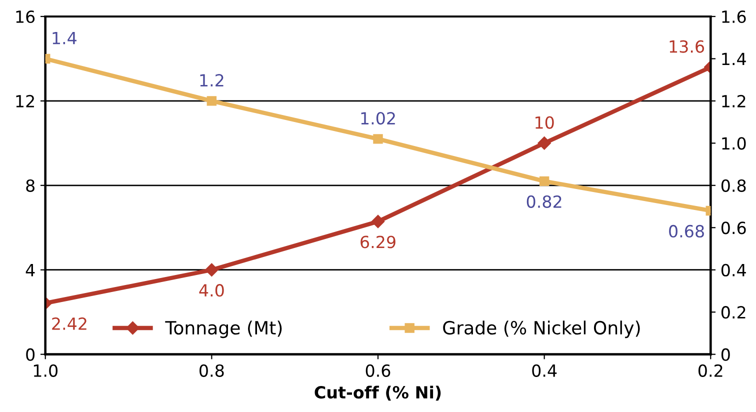  Describe the element at coordinates (733, 185) in the screenshot. I see `y2-tick-label: 0.8` at that location.